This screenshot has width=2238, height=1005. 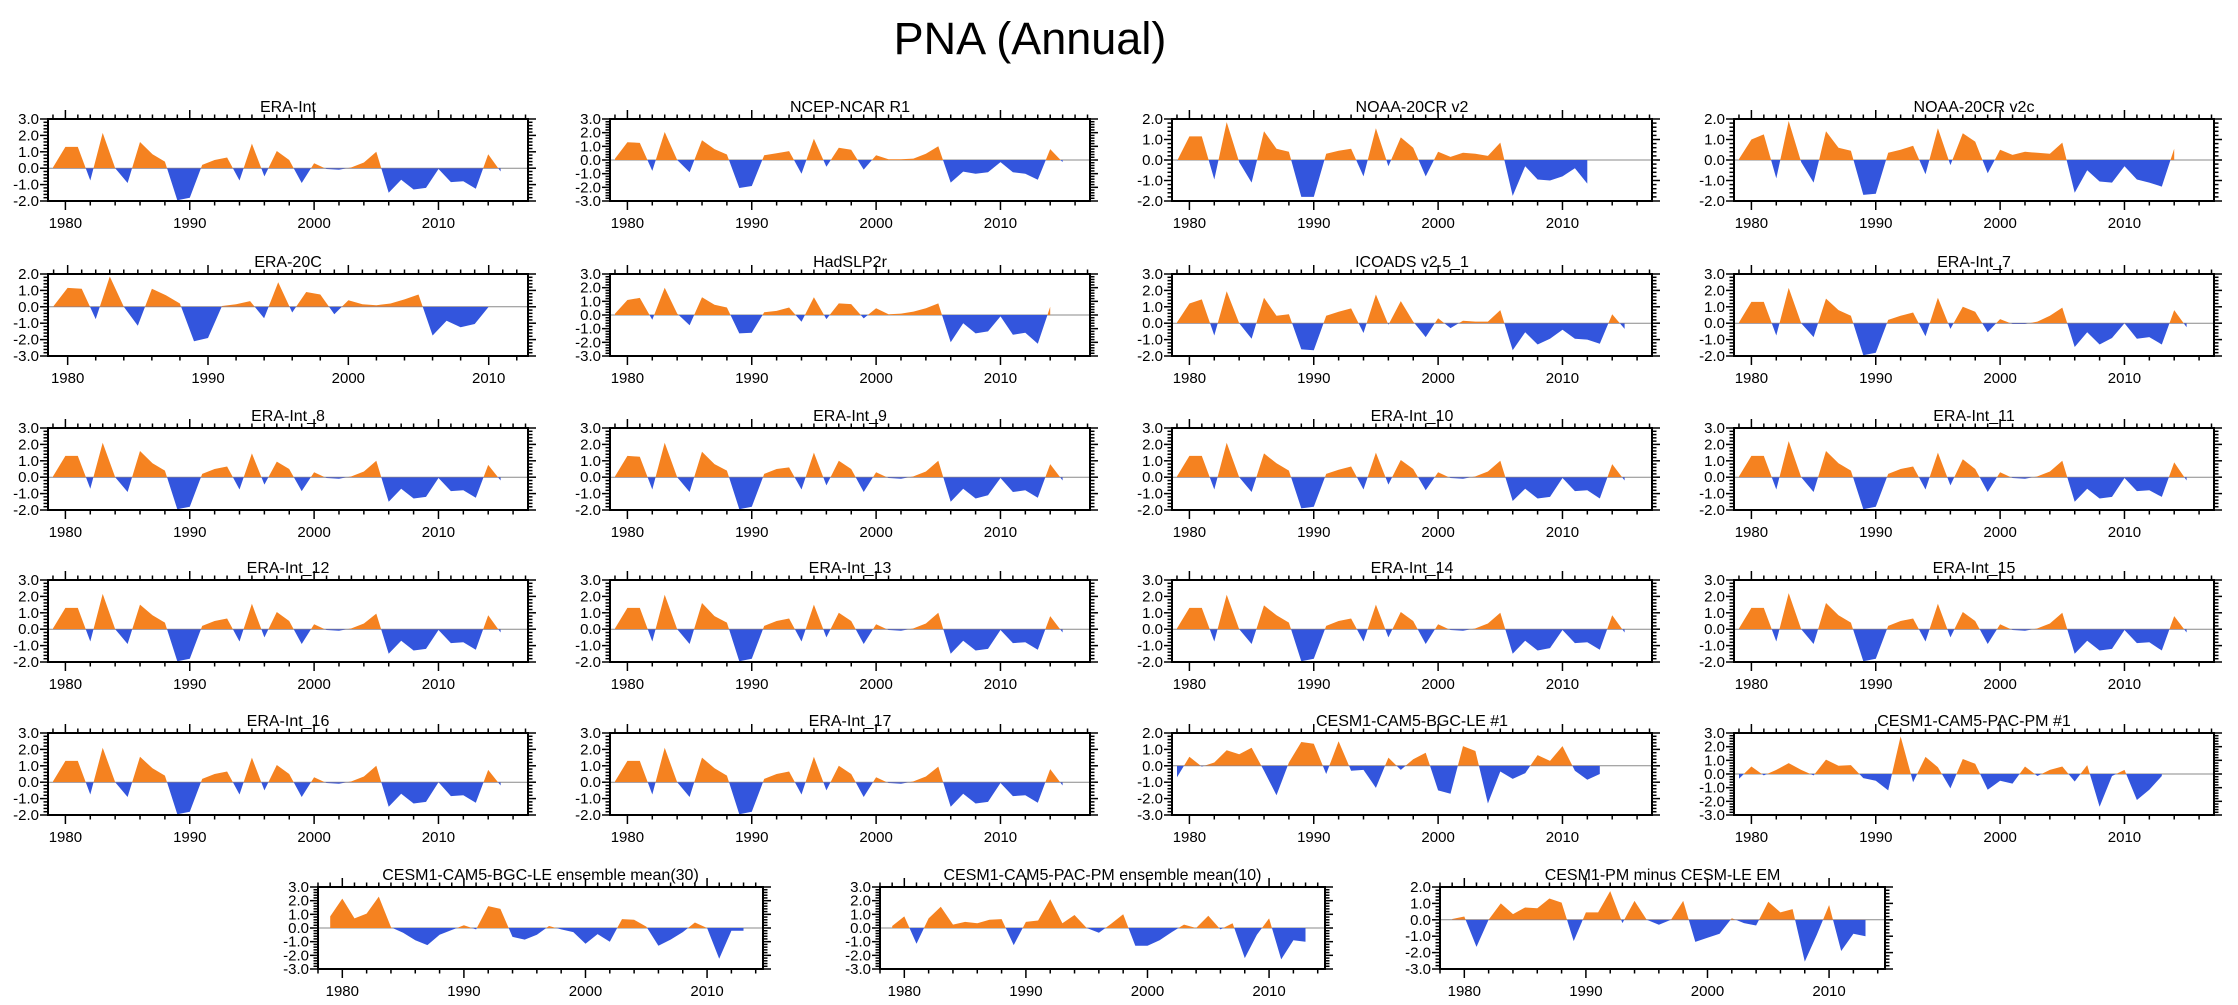 What do you see at coordinates (1412, 262) in the screenshot?
I see `panel-title: ICOADS v2.5_1` at bounding box center [1412, 262].